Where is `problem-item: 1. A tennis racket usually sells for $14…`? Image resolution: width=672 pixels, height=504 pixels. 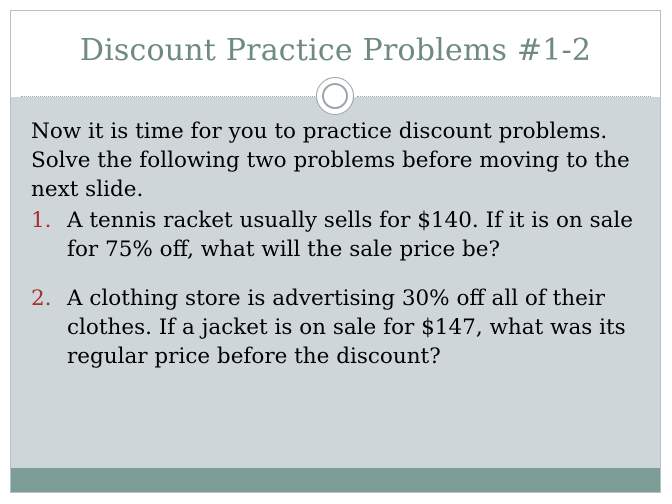 problem-item: 1. A tennis racket usually sells for $14… is located at coordinates (341, 235).